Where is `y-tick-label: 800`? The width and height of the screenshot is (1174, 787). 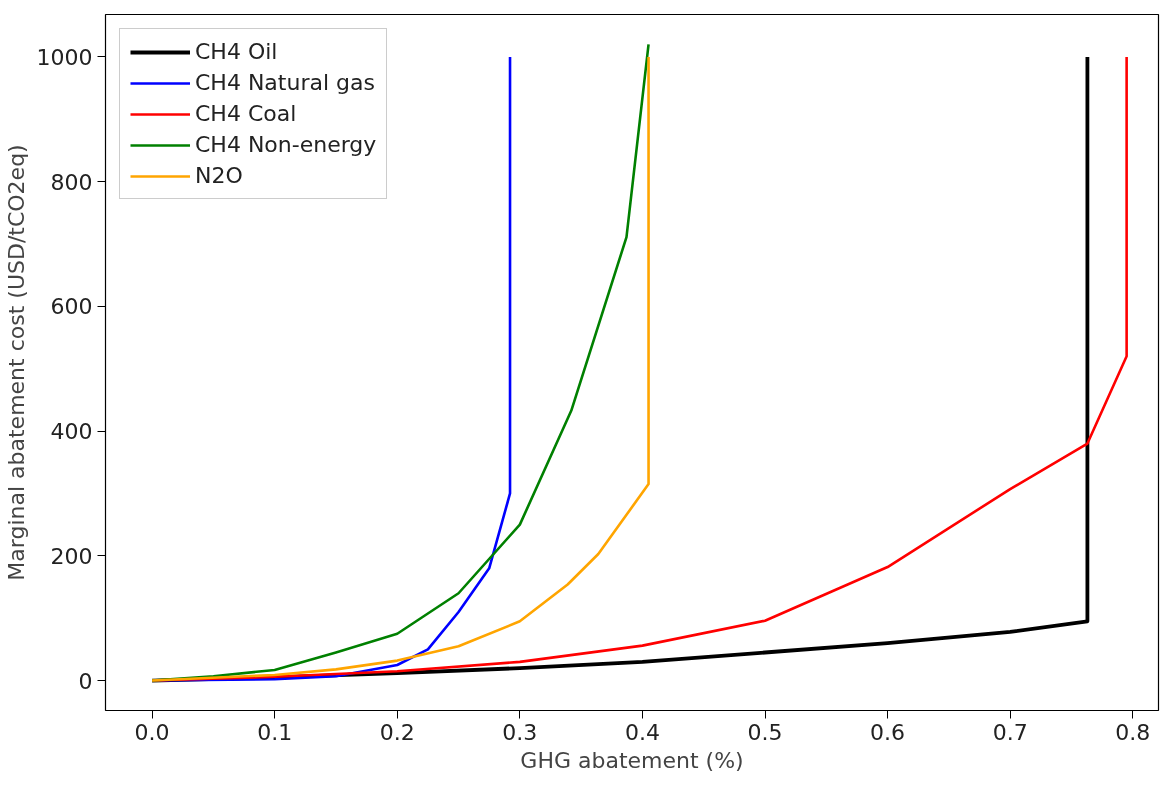
y-tick-label: 800 is located at coordinates (71, 182).